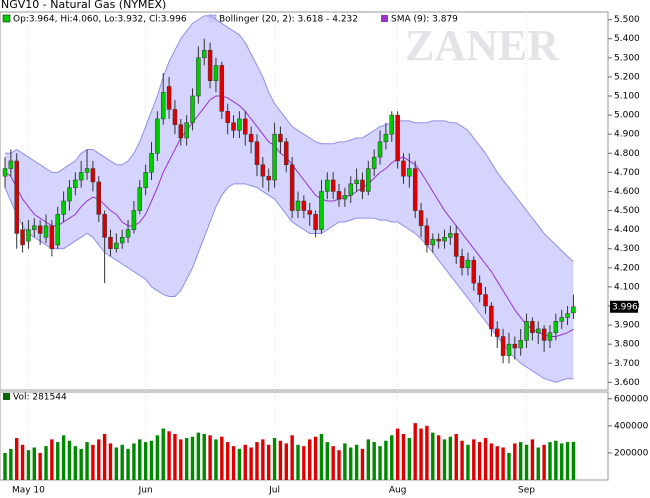 The image size is (650, 498). Describe the element at coordinates (627, 230) in the screenshot. I see `y-tick-label: 4.400` at that location.